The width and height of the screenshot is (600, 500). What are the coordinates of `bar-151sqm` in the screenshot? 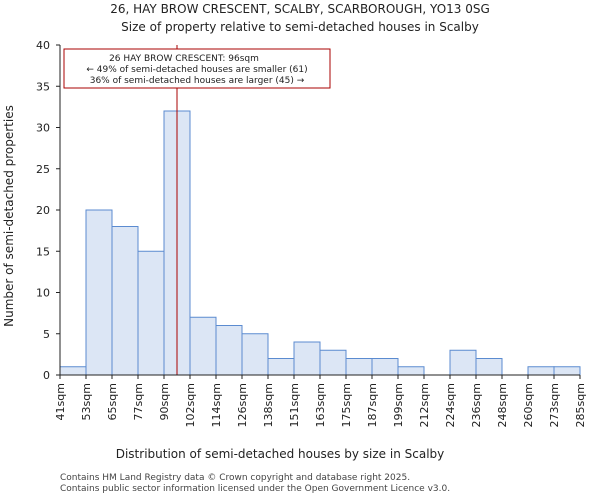 It's located at (307, 358).